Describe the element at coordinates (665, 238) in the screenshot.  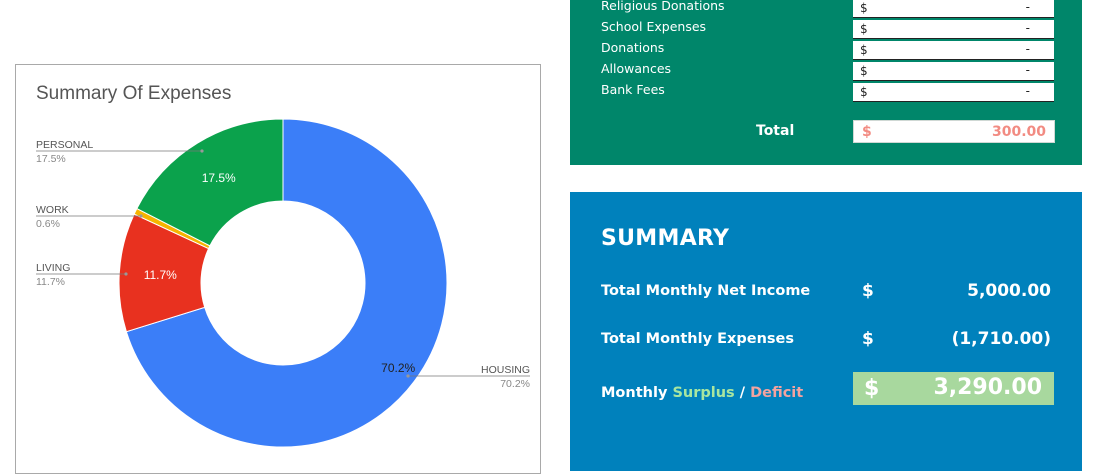
I see `summary-heading: SUMMARY` at that location.